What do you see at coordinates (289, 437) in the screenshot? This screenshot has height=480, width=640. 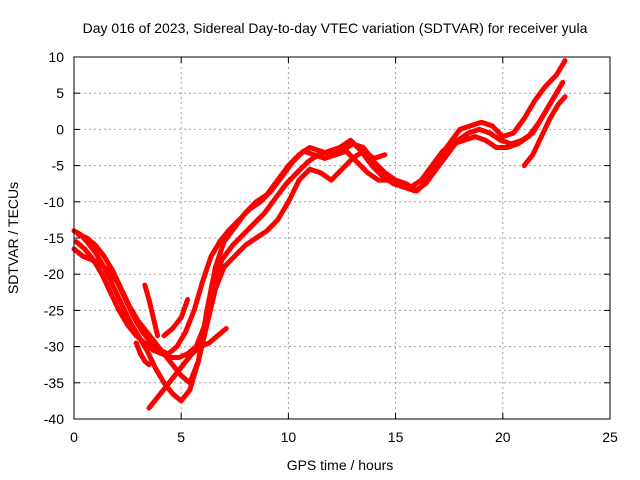 I see `x-tick-label: 10` at bounding box center [289, 437].